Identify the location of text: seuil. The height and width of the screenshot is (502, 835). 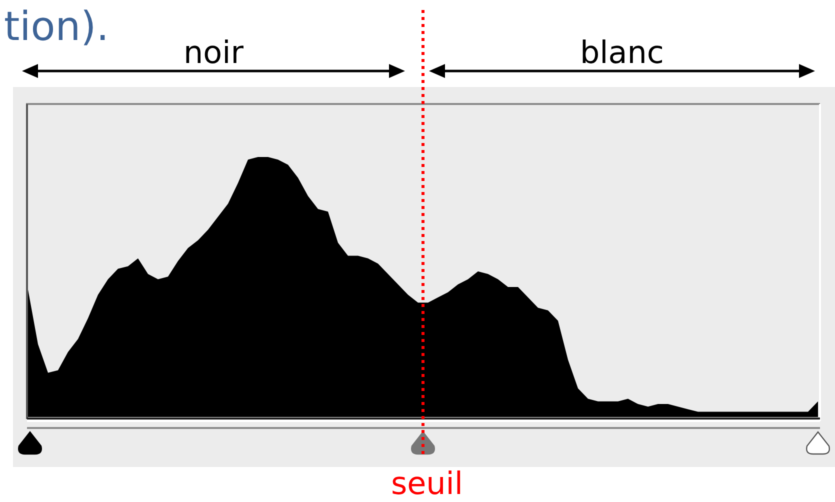
(427, 484).